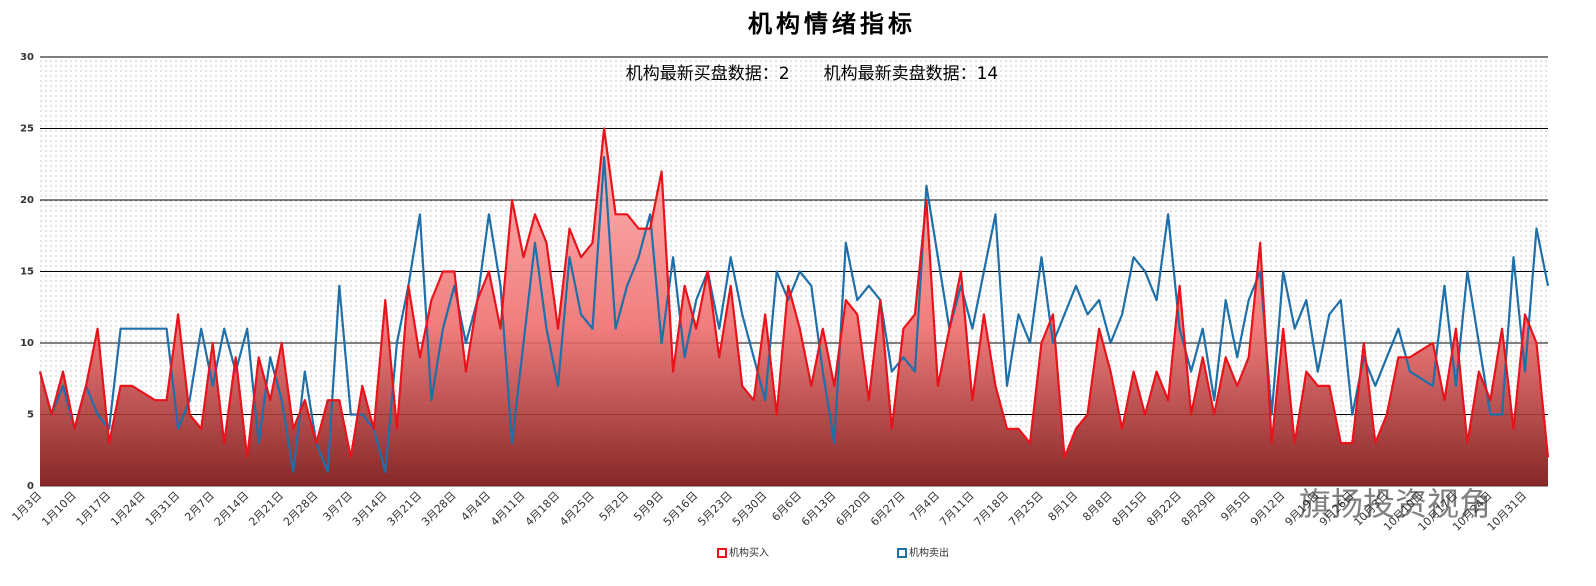 Image resolution: width=1596 pixels, height=586 pixels. What do you see at coordinates (163, 509) in the screenshot?
I see `x-tick-label: 1月31日` at bounding box center [163, 509].